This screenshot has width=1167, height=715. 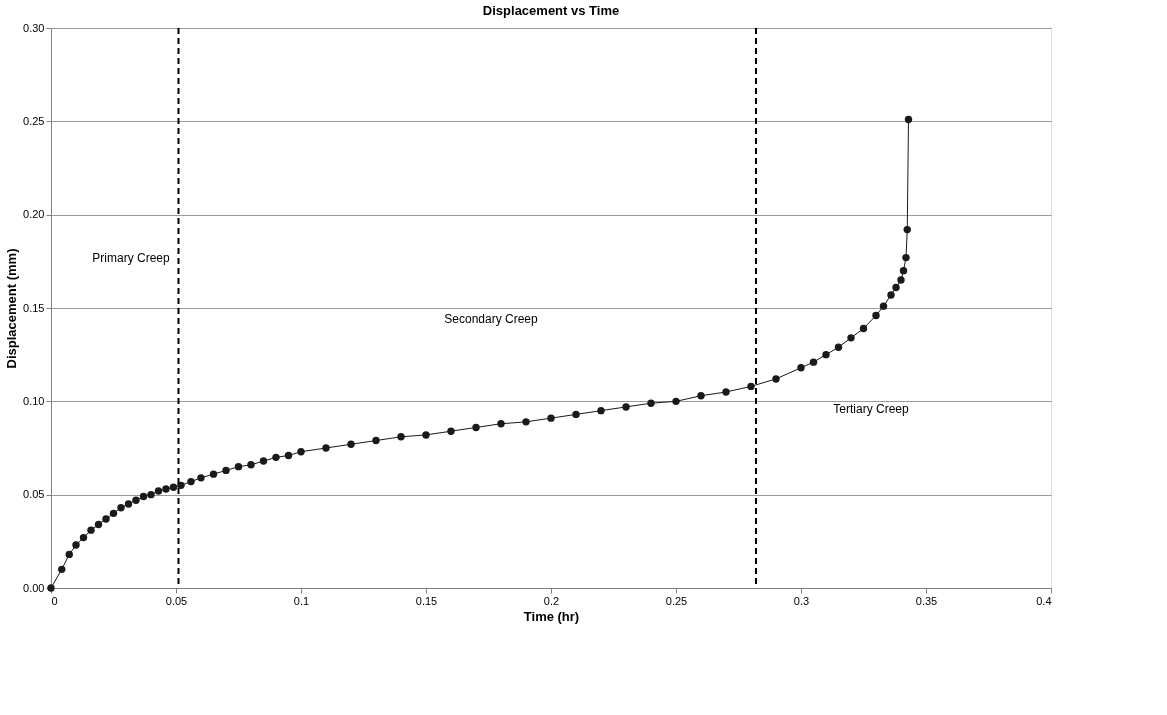 What do you see at coordinates (34, 27) in the screenshot?
I see `y-tick-label: 0.30` at bounding box center [34, 27].